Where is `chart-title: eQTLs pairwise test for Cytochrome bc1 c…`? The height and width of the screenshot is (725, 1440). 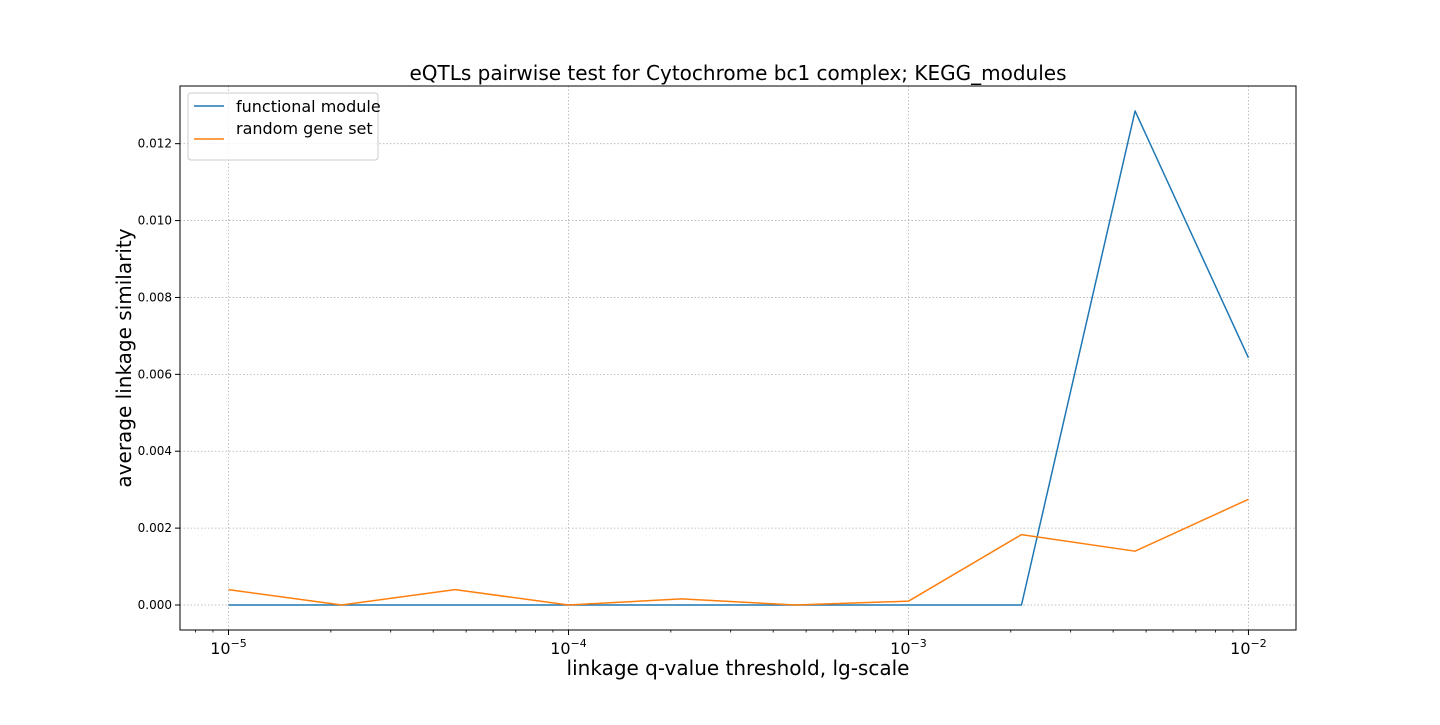
chart-title: eQTLs pairwise test for Cytochrome bc1 c… is located at coordinates (738, 73).